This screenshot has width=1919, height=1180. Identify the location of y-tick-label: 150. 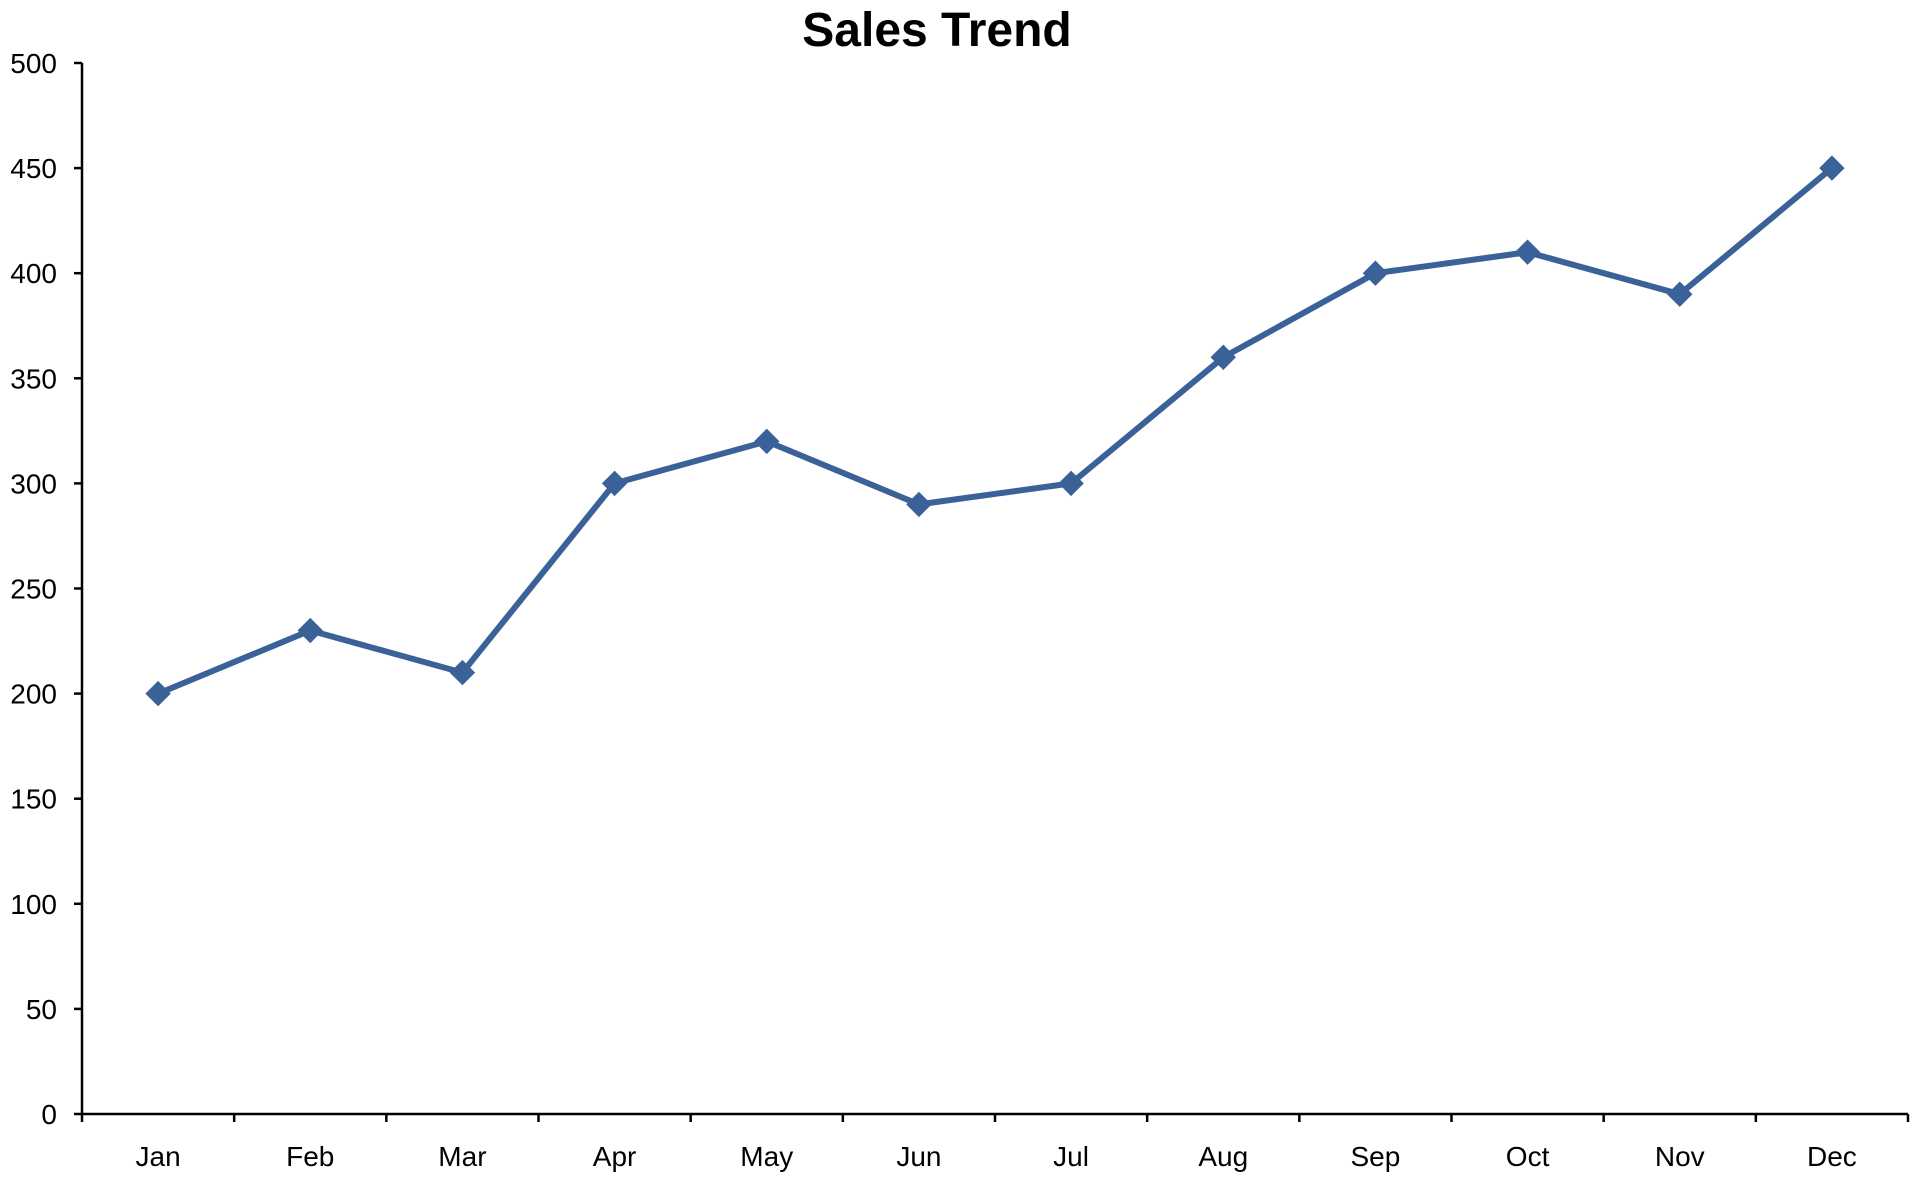
(33, 799).